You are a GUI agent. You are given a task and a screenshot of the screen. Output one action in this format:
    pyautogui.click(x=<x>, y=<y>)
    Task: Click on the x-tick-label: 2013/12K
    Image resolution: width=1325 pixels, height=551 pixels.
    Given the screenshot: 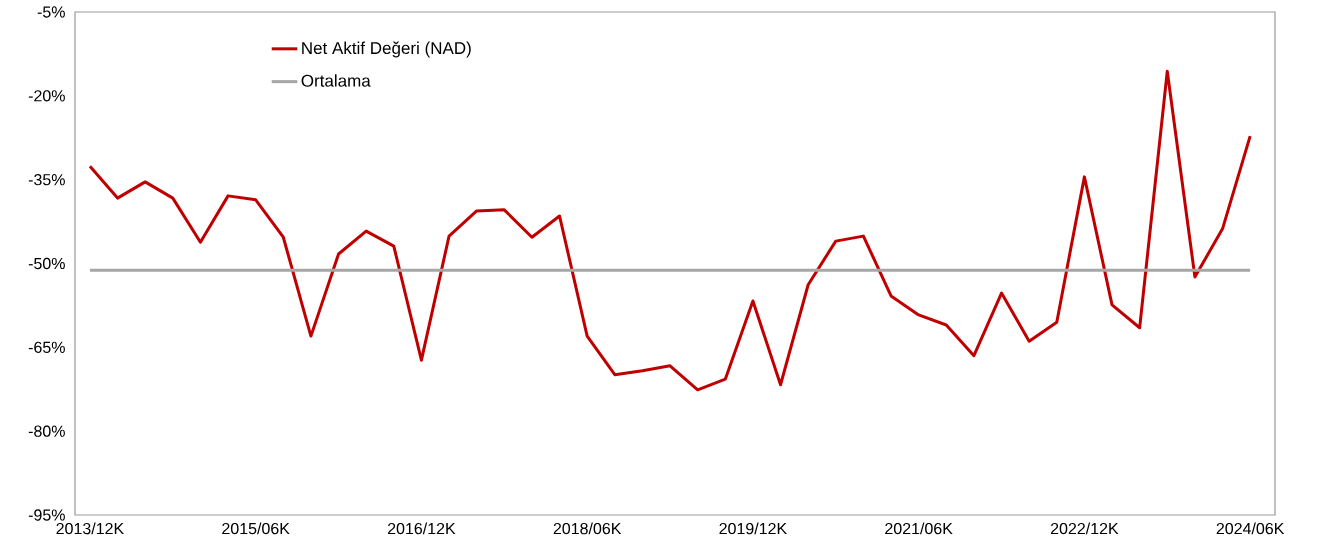 What is the action you would take?
    pyautogui.click(x=90, y=528)
    